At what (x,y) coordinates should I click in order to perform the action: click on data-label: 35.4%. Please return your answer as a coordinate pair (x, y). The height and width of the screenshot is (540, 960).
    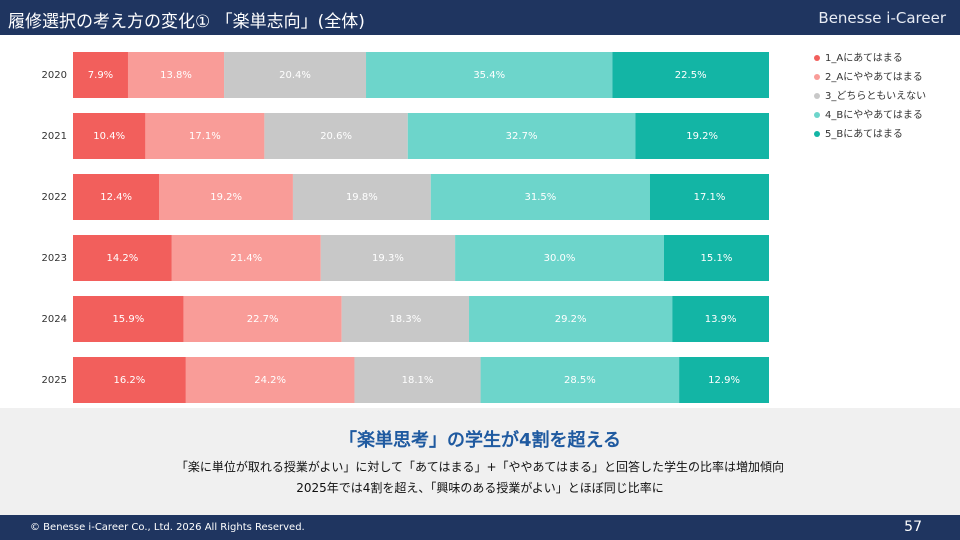
    Looking at the image, I should click on (489, 75).